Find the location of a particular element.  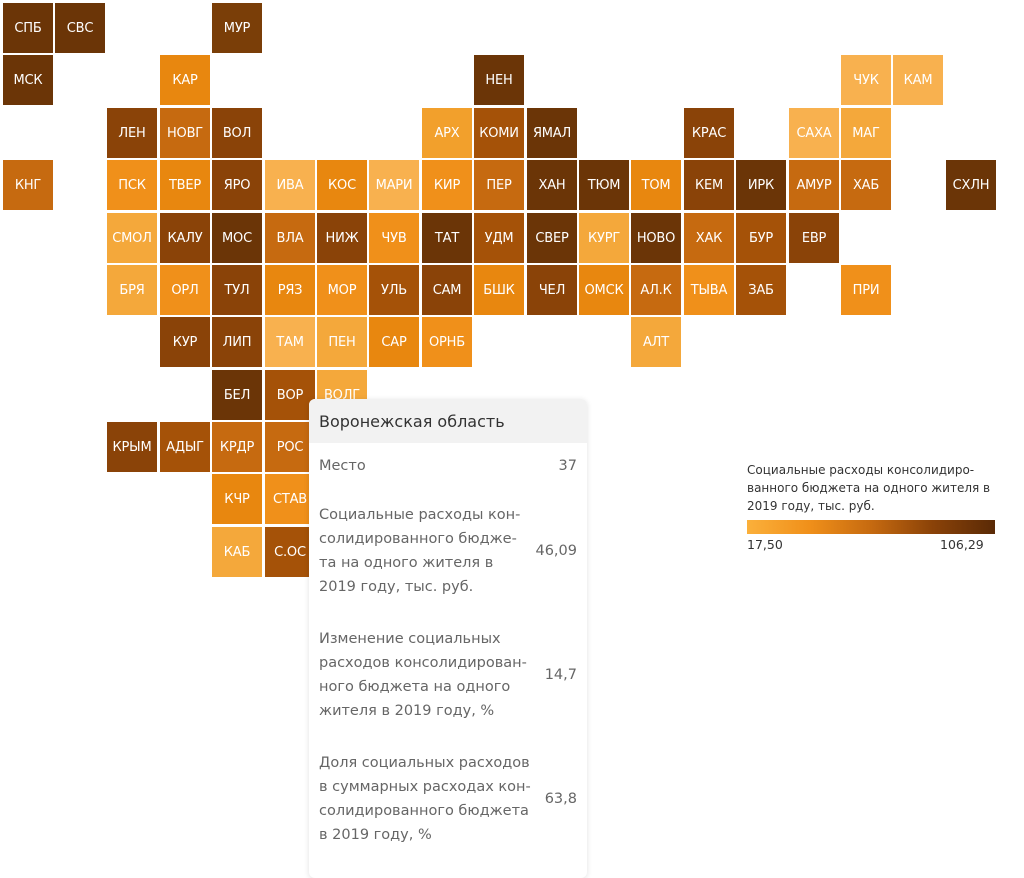

region-tile: СМОЛ is located at coordinates (132, 238).